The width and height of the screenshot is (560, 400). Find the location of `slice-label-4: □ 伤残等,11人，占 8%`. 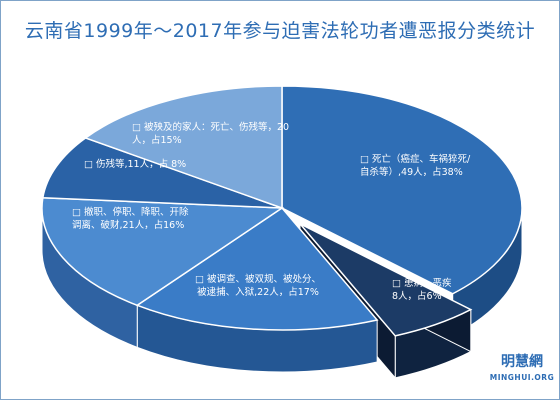

slice-label-4: □ 伤残等,11人，占 8% is located at coordinates (135, 164).